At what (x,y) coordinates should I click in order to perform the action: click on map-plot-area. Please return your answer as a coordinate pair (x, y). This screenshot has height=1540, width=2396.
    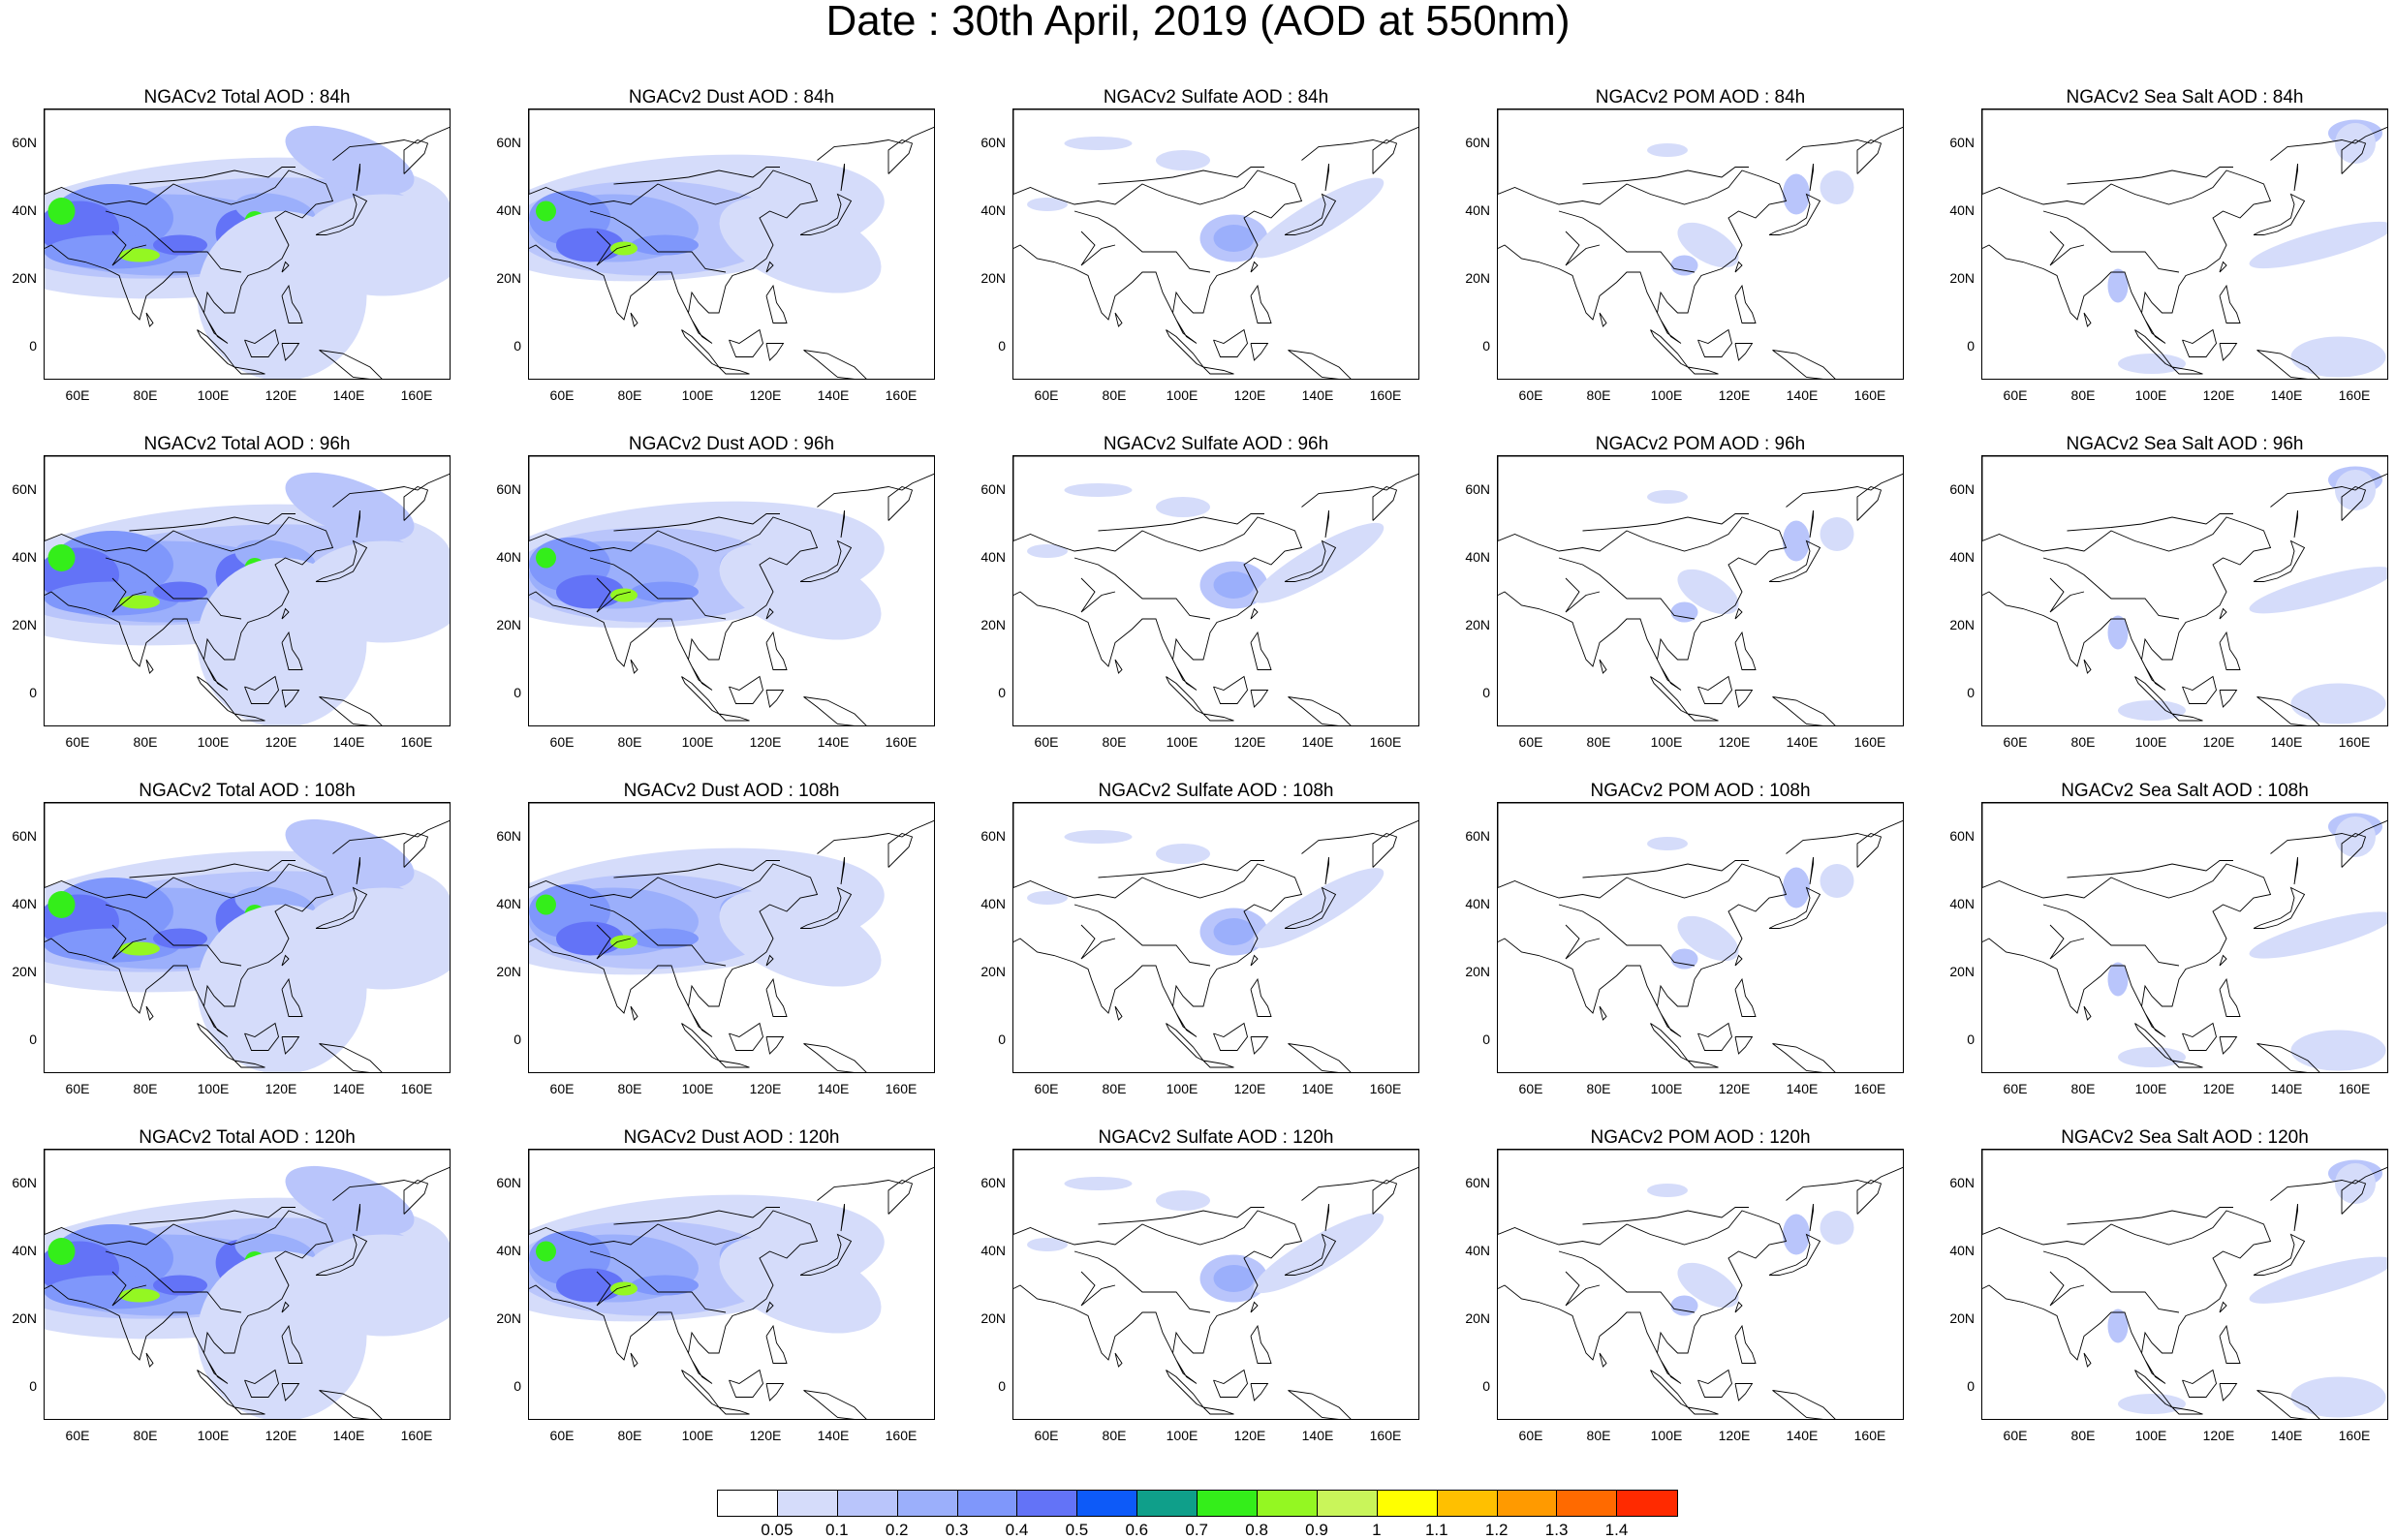
    Looking at the image, I should click on (2184, 1284).